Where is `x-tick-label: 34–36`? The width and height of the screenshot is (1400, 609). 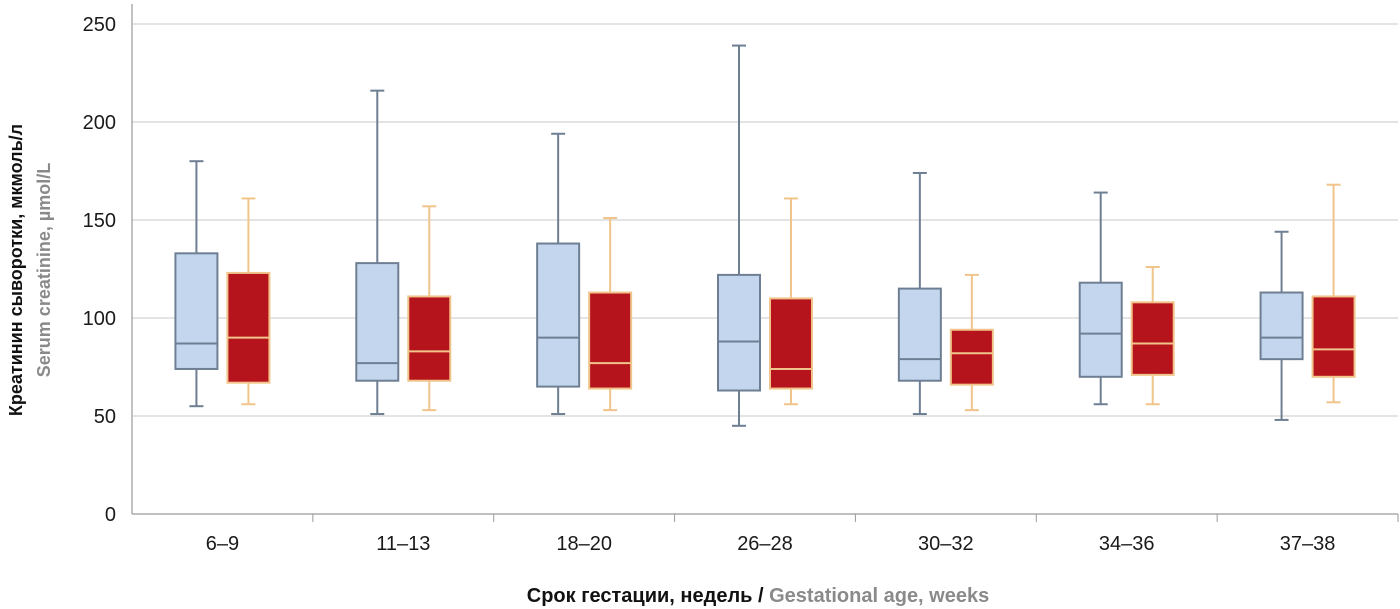 x-tick-label: 34–36 is located at coordinates (1127, 544).